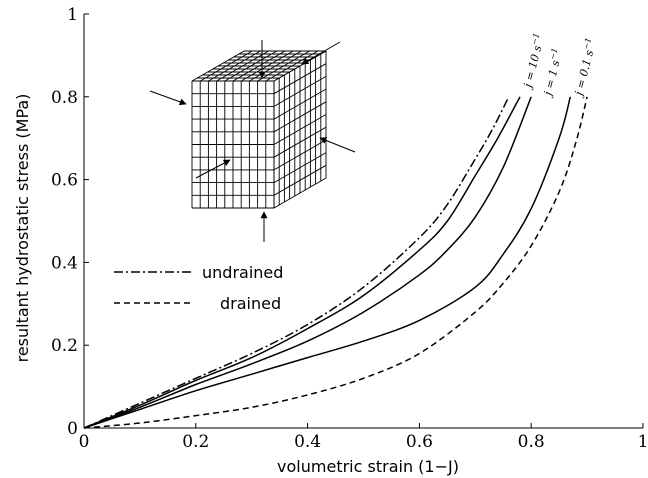 This screenshot has width=648, height=478. I want to click on x-tick-label: 1, so click(643, 442).